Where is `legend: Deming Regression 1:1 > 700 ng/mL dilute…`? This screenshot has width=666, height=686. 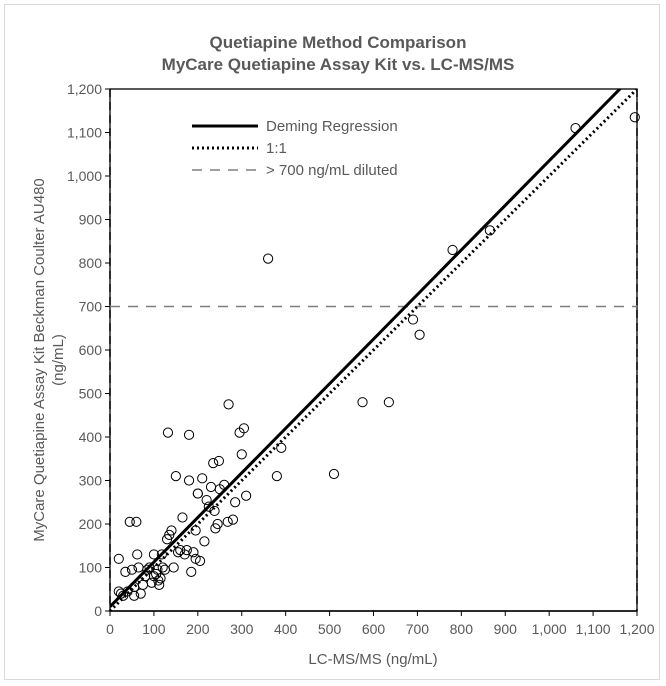
legend: Deming Regression 1:1 > 700 ng/mL dilute… is located at coordinates (295, 148).